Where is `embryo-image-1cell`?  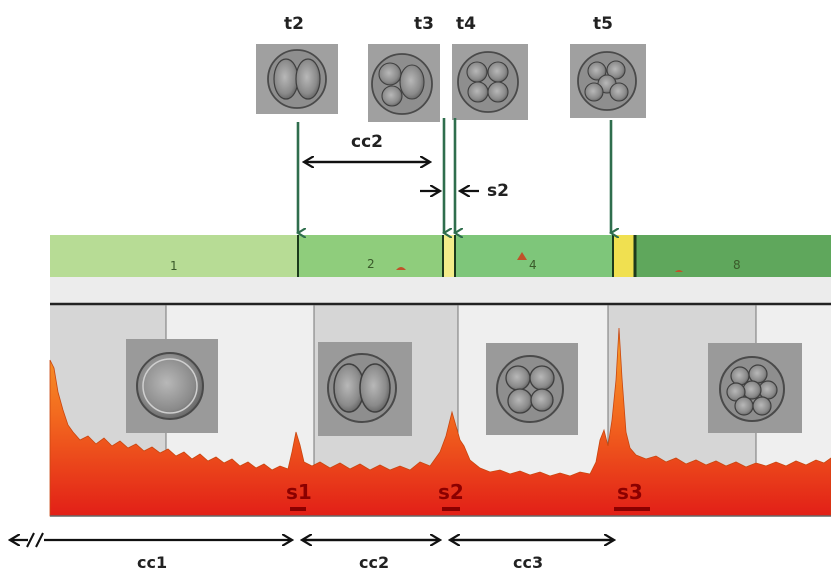
embryo-image-1cell is located at coordinates (172, 386).